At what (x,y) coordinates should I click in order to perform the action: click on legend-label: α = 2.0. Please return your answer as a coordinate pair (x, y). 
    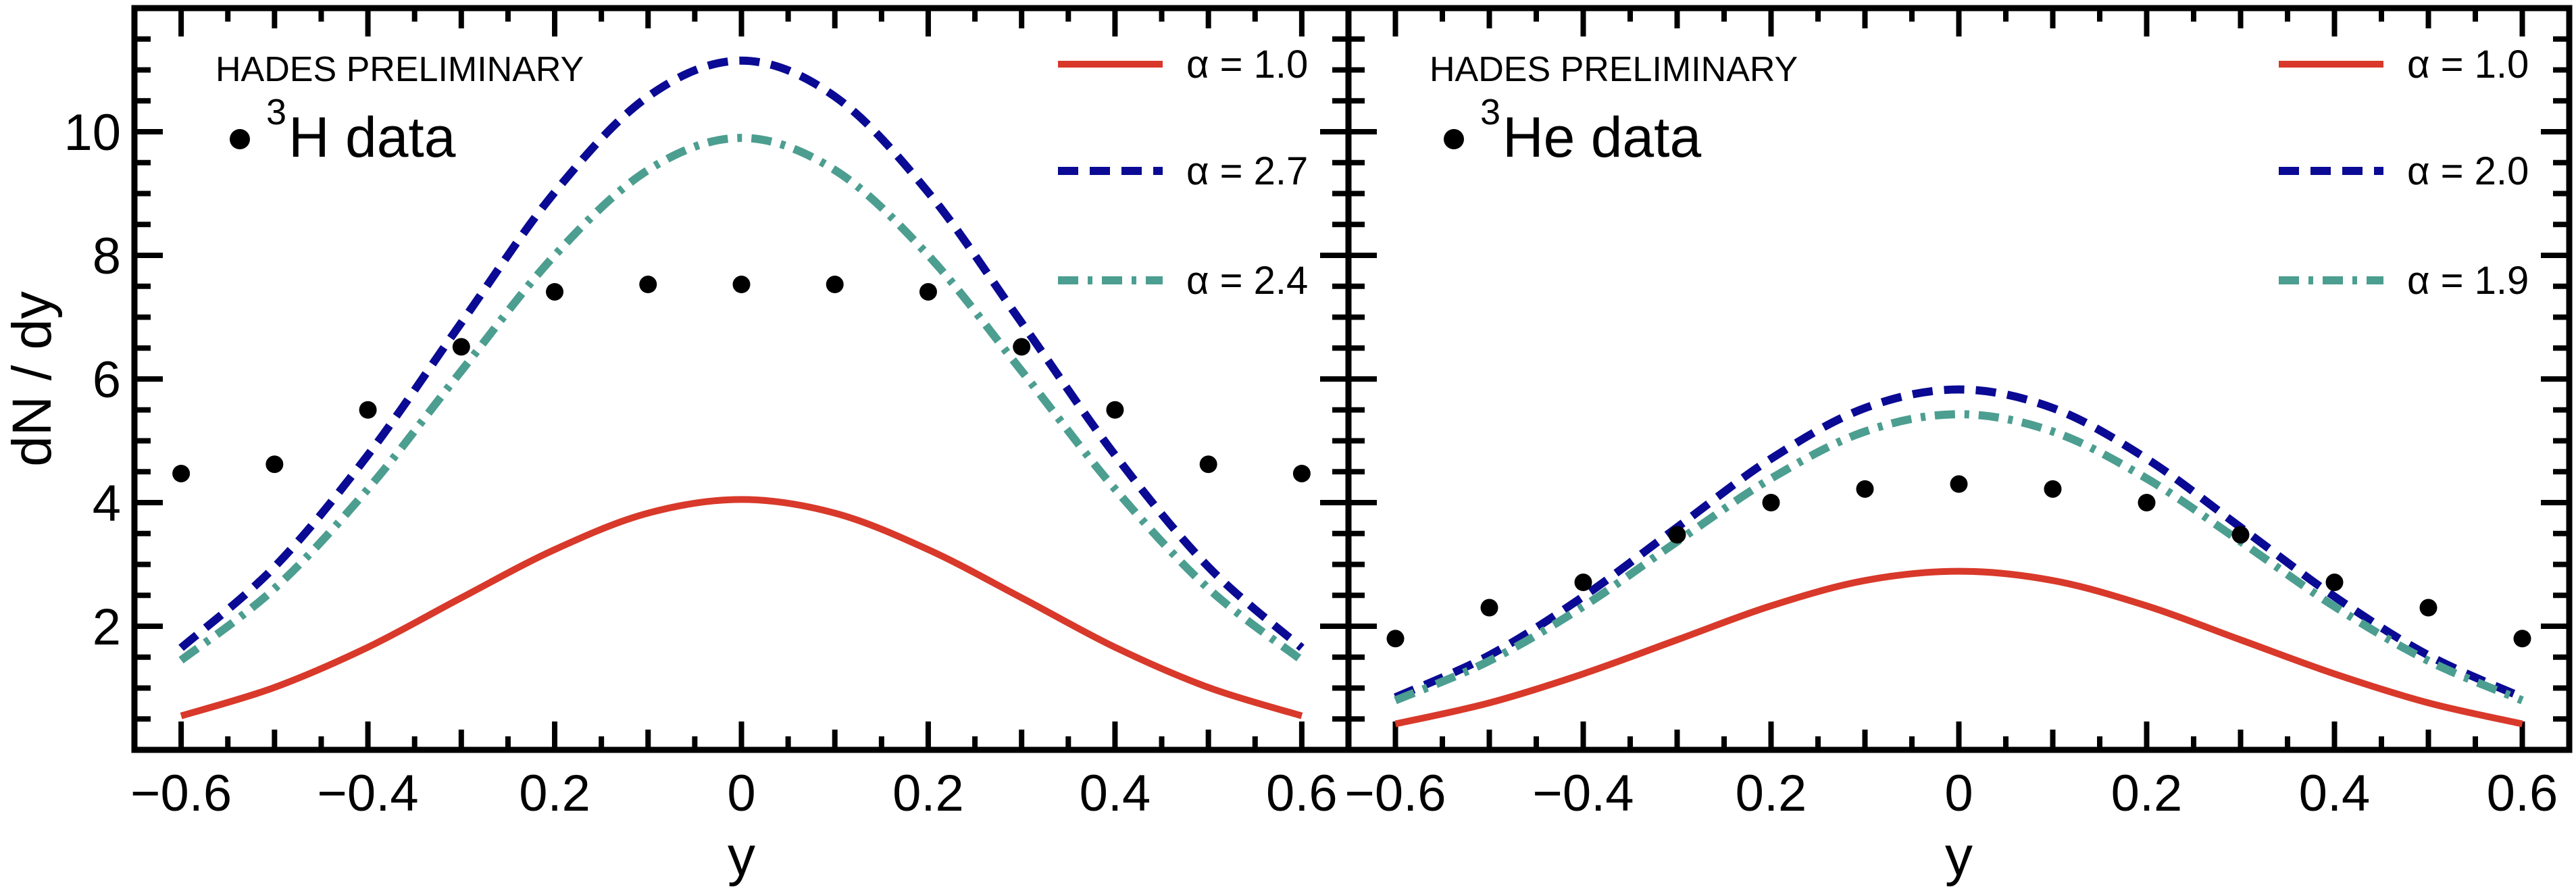
    Looking at the image, I should click on (2468, 171).